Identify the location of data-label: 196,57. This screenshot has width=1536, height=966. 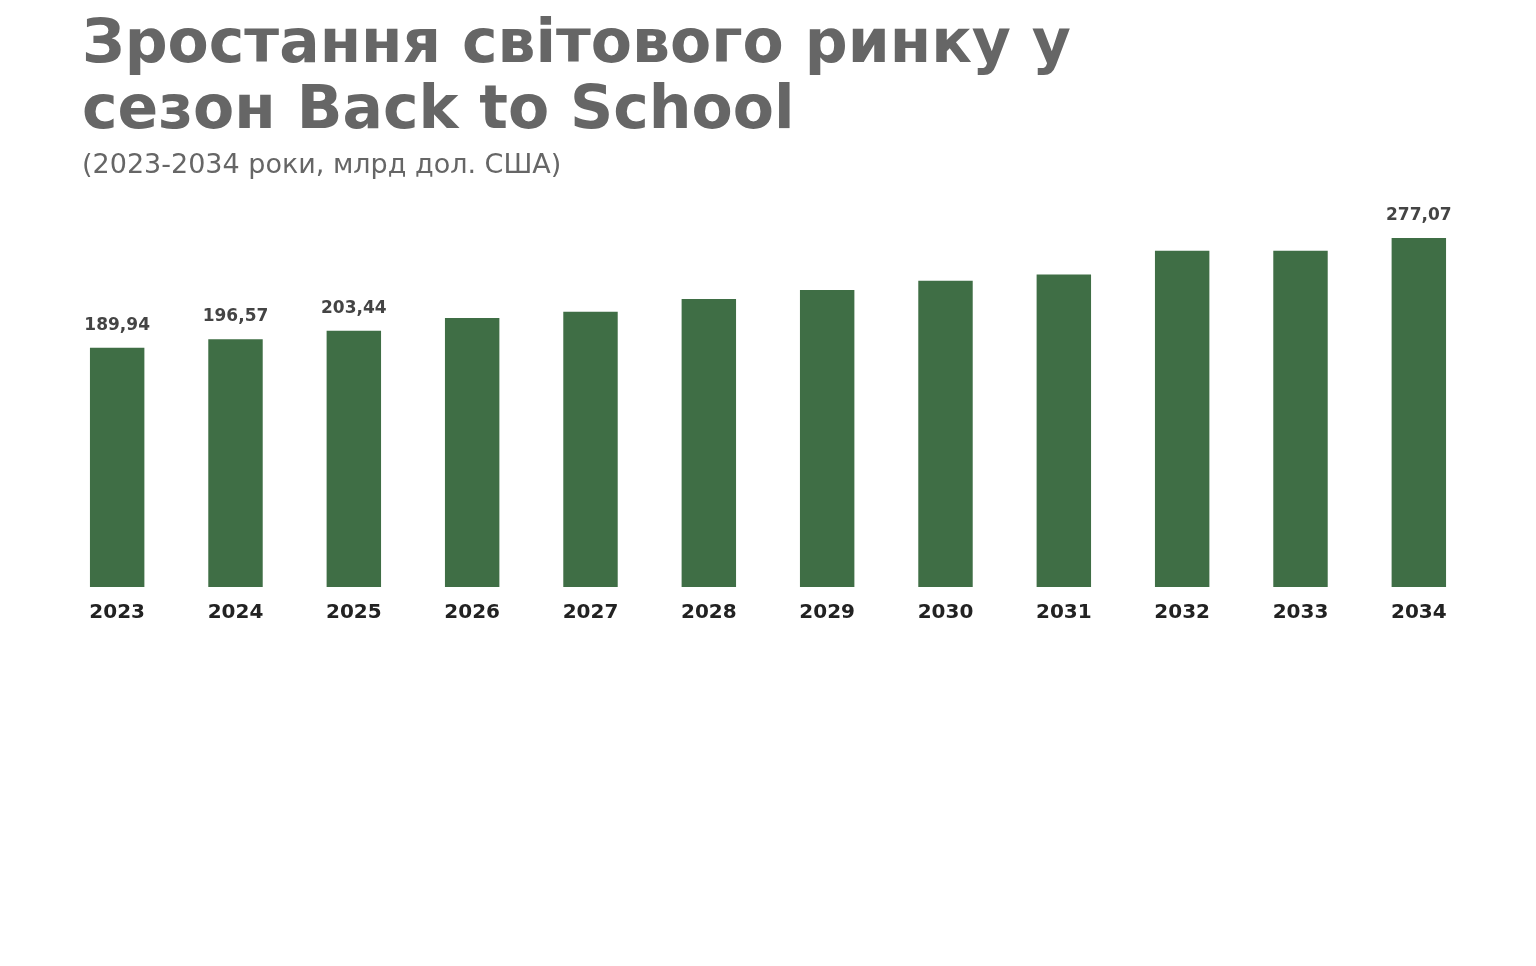
(235, 315).